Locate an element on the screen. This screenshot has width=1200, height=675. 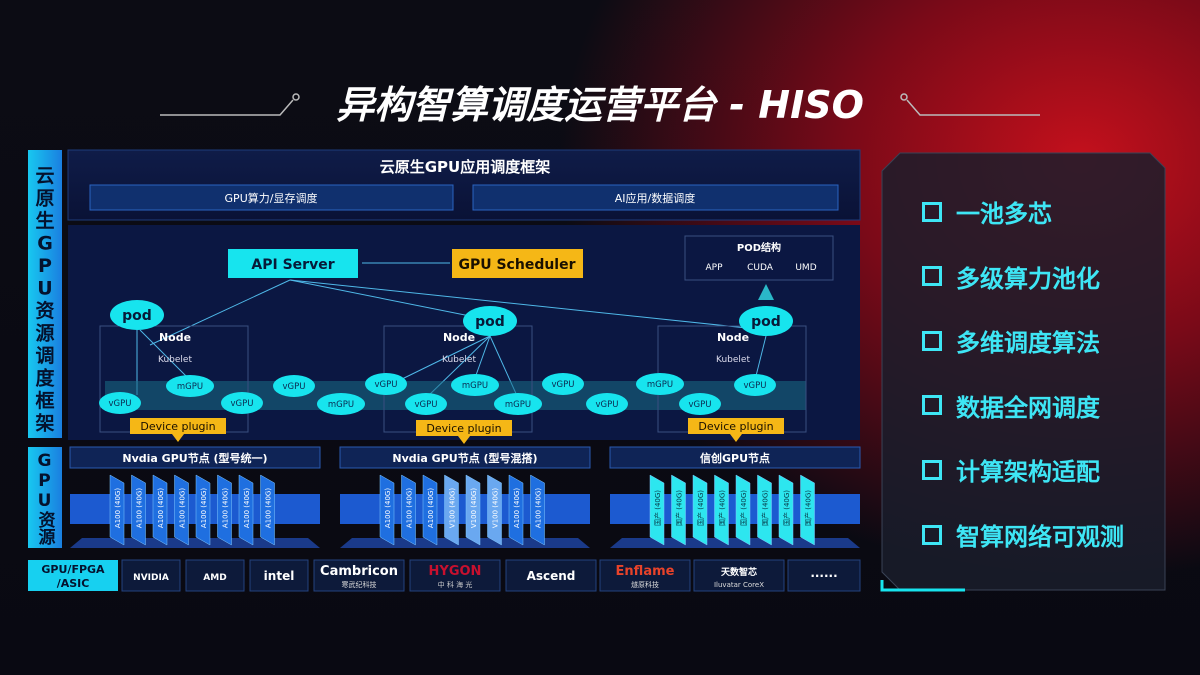
vendor-name: Ascend is located at coordinates (551, 576).